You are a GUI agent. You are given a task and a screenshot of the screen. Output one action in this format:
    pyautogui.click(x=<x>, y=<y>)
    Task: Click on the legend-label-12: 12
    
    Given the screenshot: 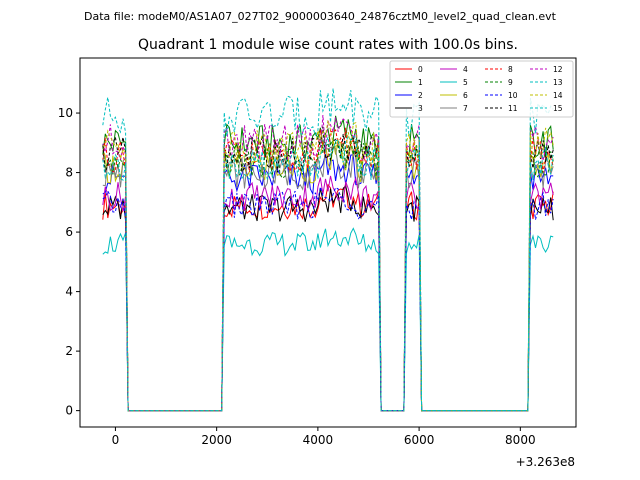 What is the action you would take?
    pyautogui.click(x=558, y=69)
    